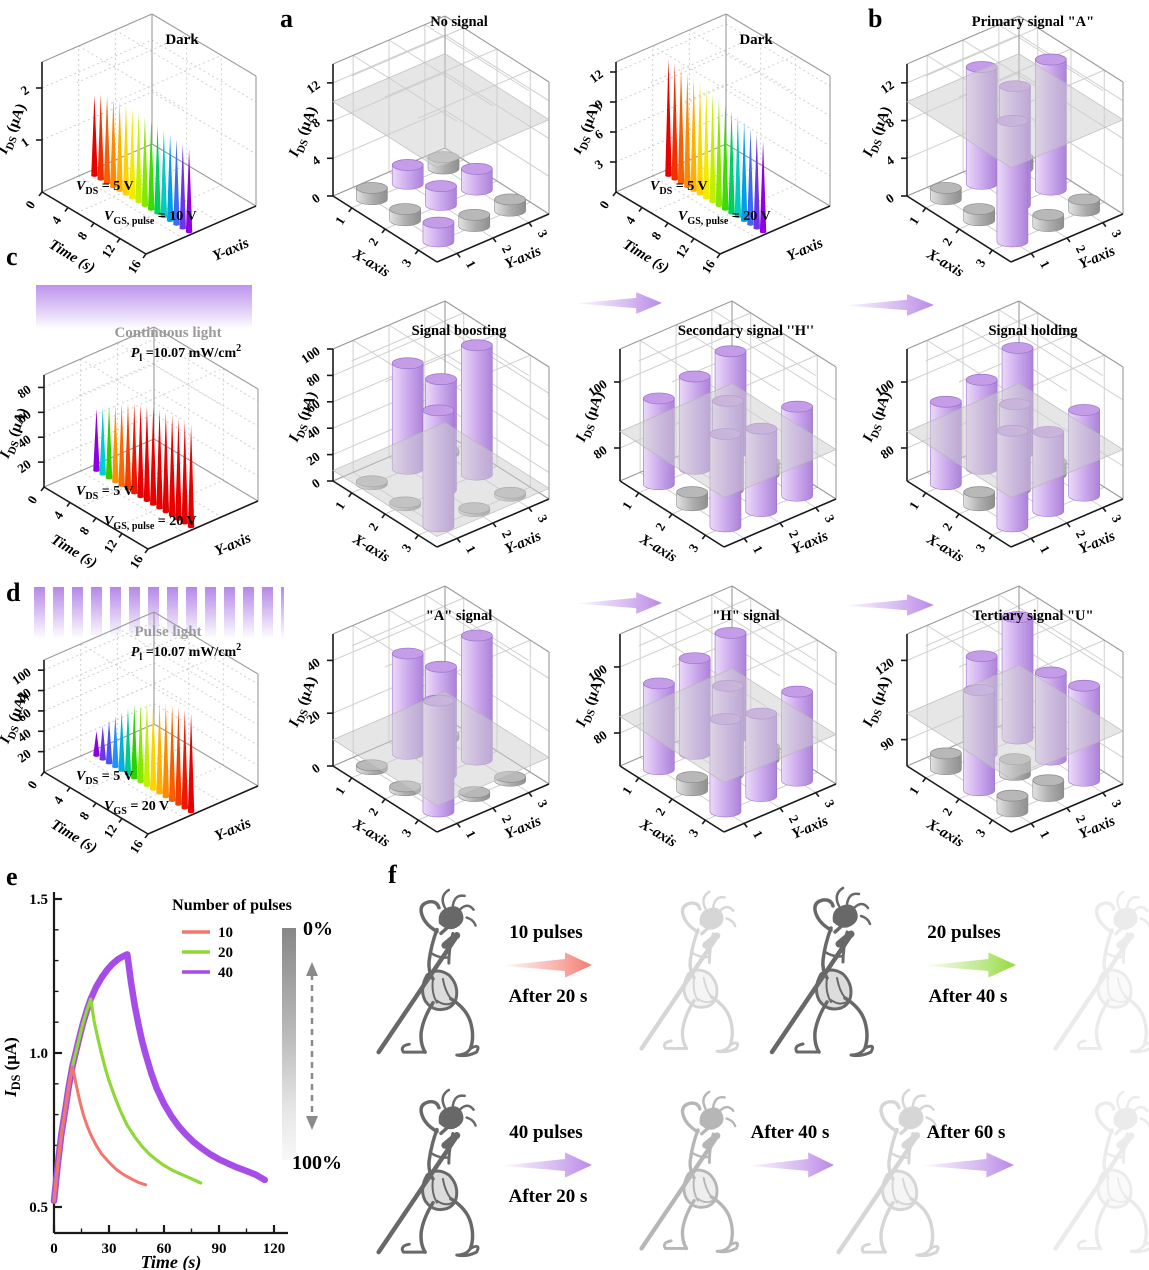 Image resolution: width=1149 pixels, height=1270 pixels. I want to click on after-time-label: After 20 s, so click(548, 1196).